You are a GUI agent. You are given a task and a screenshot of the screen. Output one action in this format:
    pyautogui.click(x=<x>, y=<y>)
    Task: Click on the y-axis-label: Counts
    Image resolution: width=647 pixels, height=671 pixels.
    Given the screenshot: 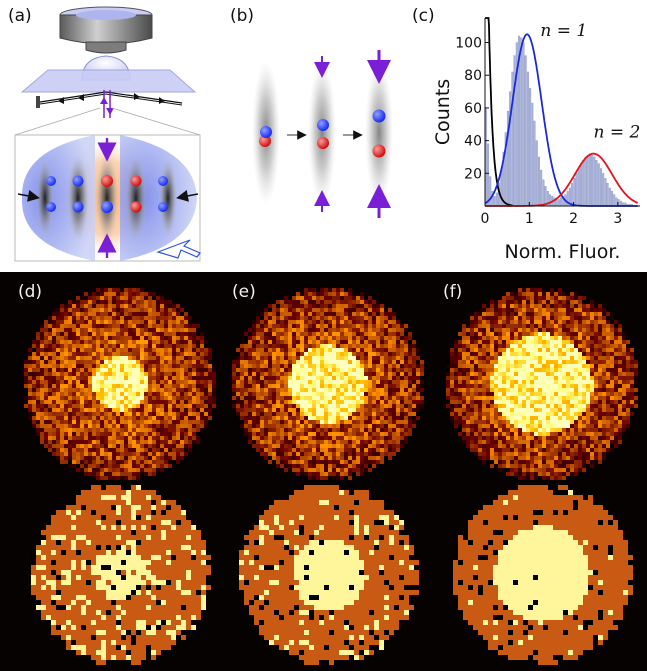 What is the action you would take?
    pyautogui.click(x=443, y=112)
    